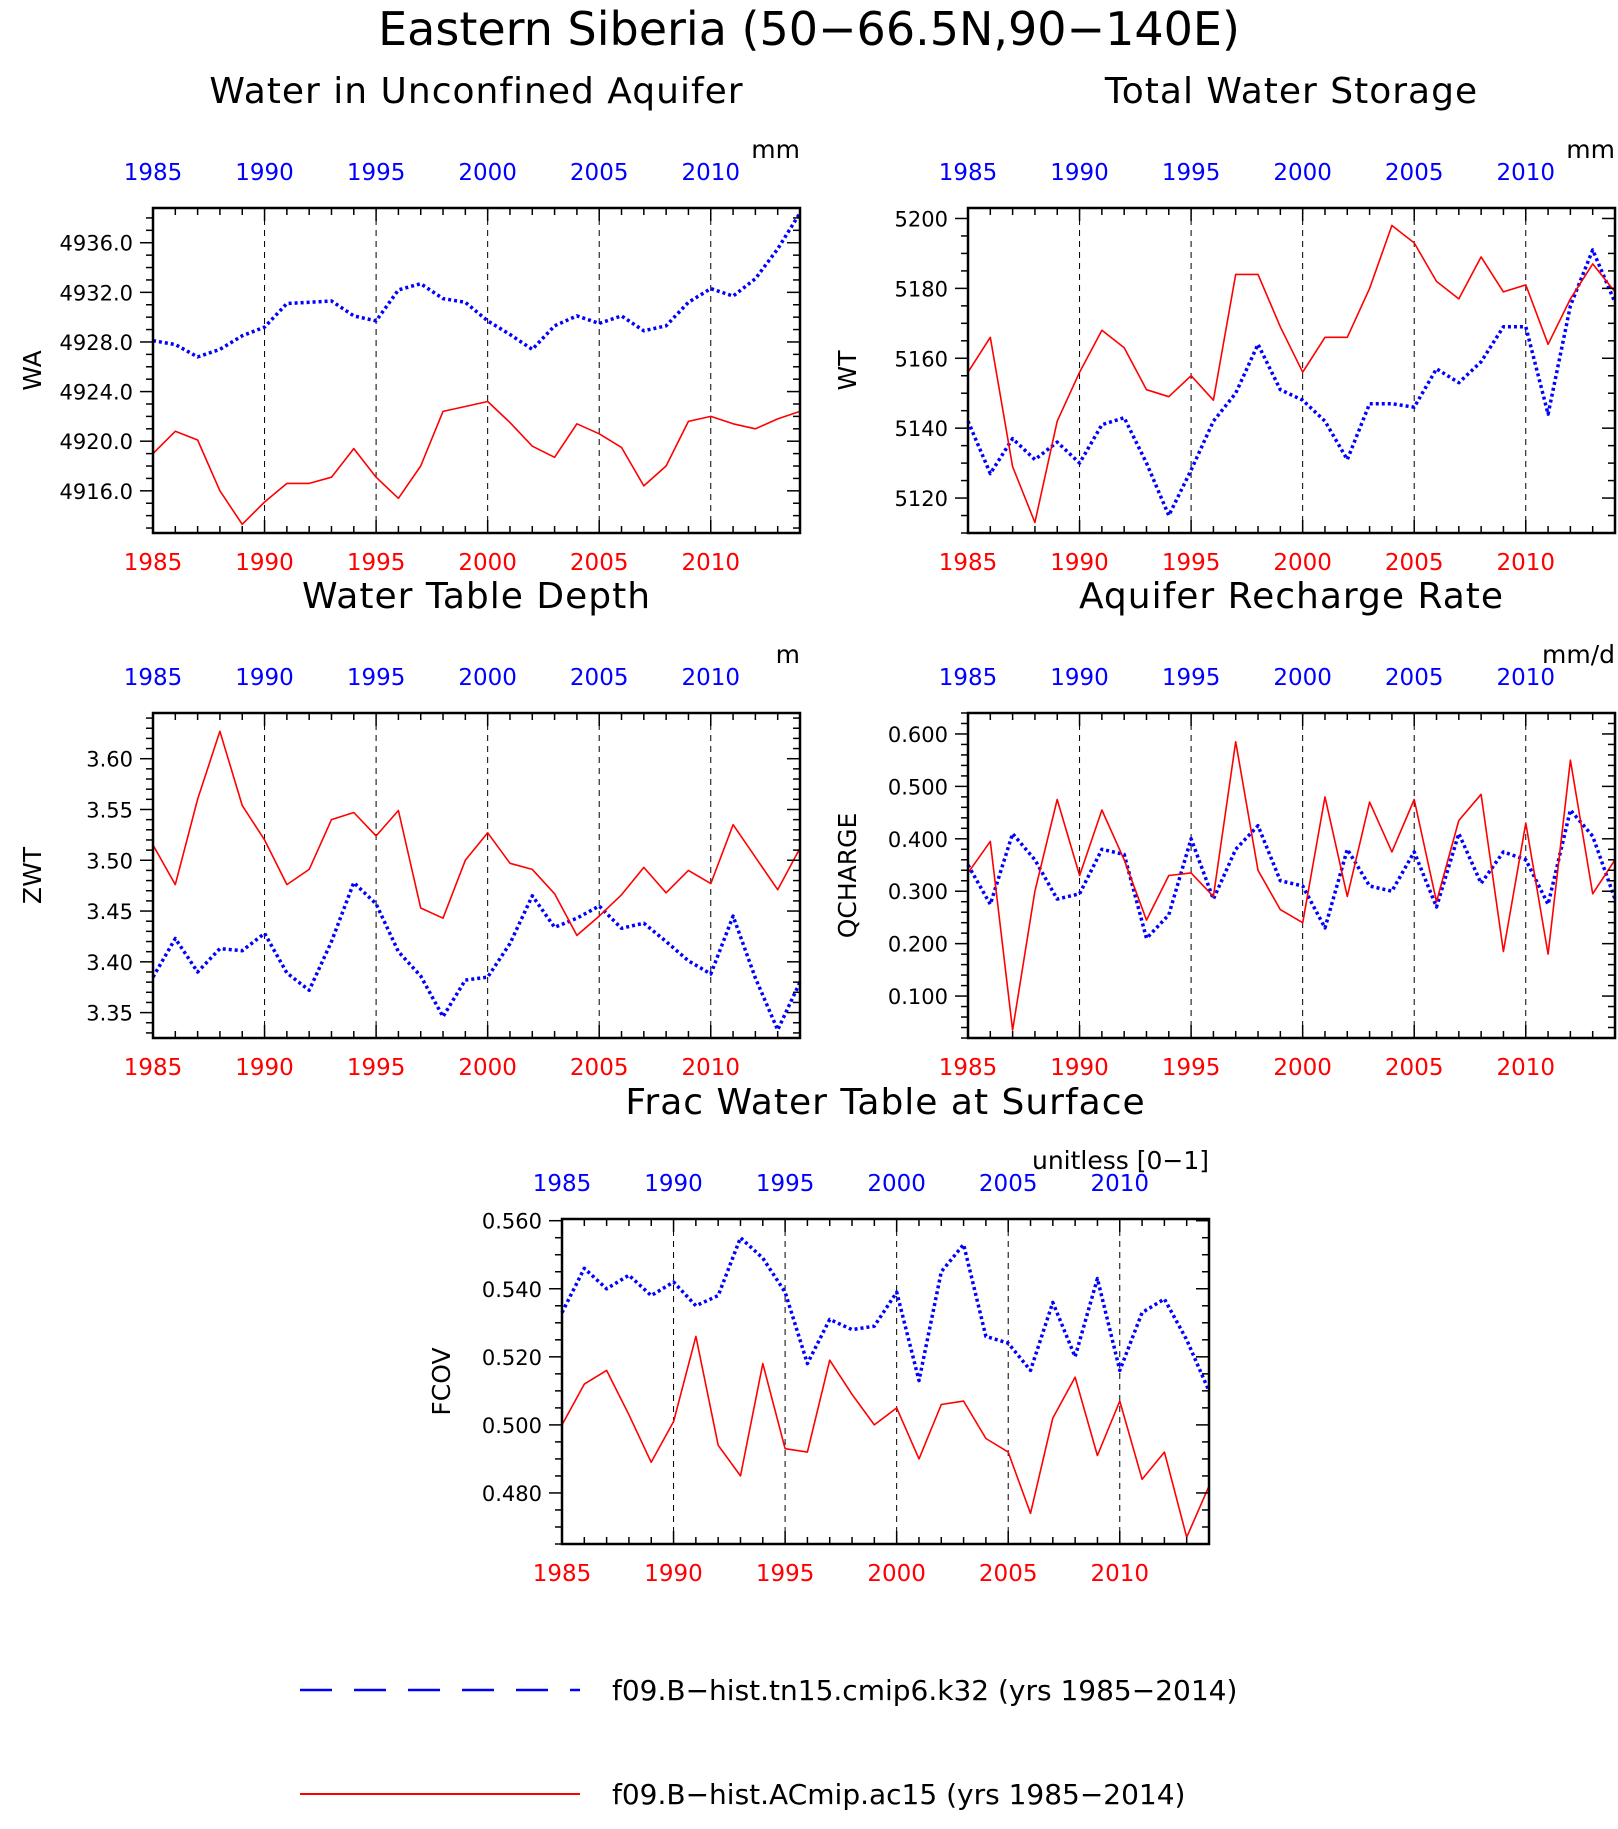 This screenshot has width=1618, height=1829. I want to click on y-tick-label: 3.45, so click(109, 912).